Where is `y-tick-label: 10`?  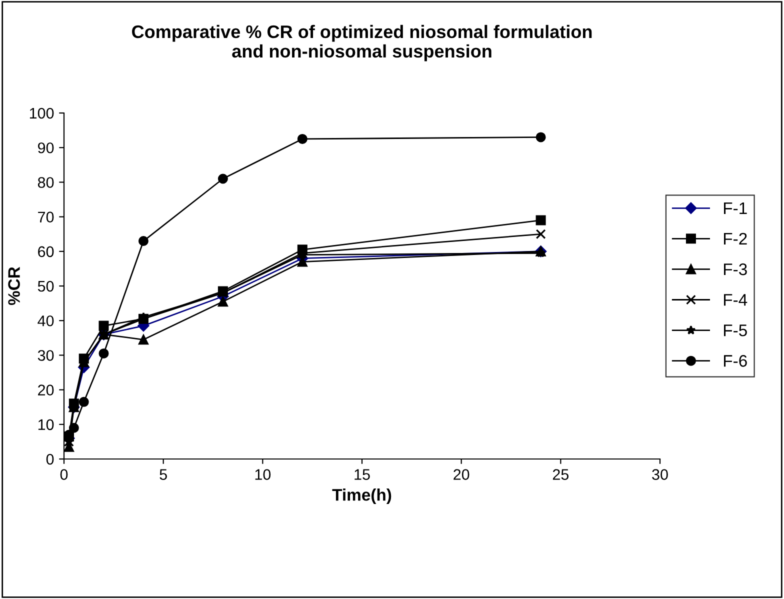 y-tick-label: 10 is located at coordinates (46, 424).